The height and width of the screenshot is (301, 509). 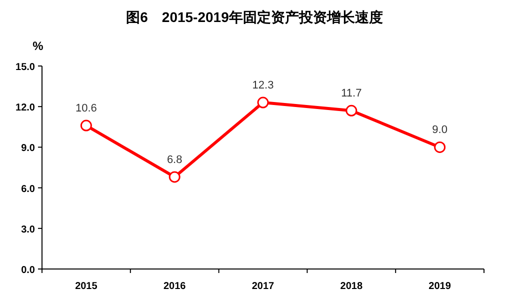 I want to click on xtick: 2017, so click(x=263, y=286).